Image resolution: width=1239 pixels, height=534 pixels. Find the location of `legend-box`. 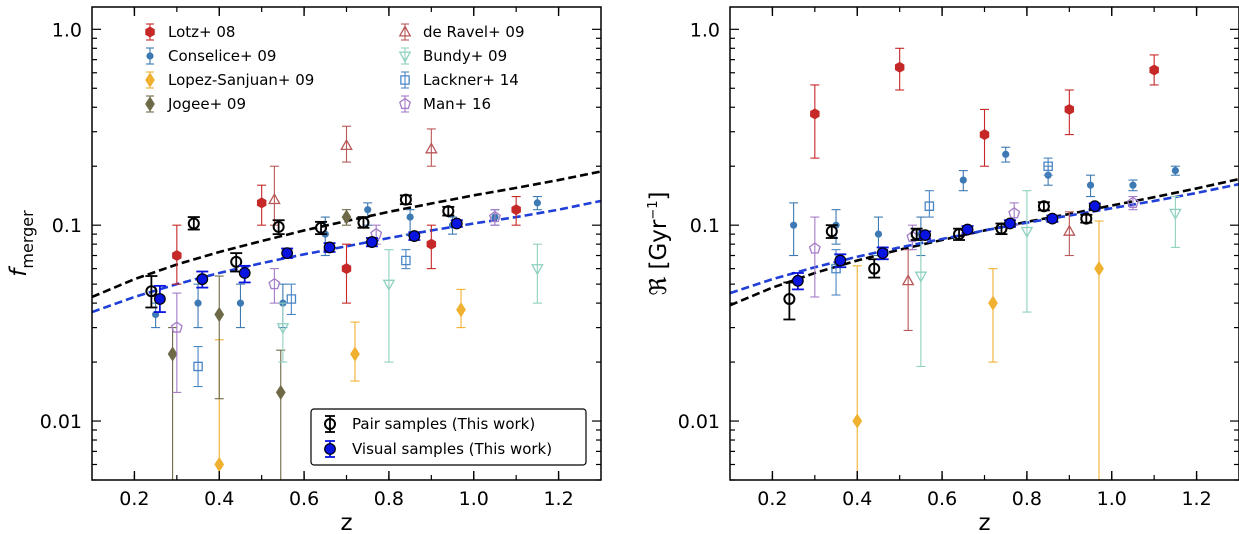

legend-box is located at coordinates (448, 437).